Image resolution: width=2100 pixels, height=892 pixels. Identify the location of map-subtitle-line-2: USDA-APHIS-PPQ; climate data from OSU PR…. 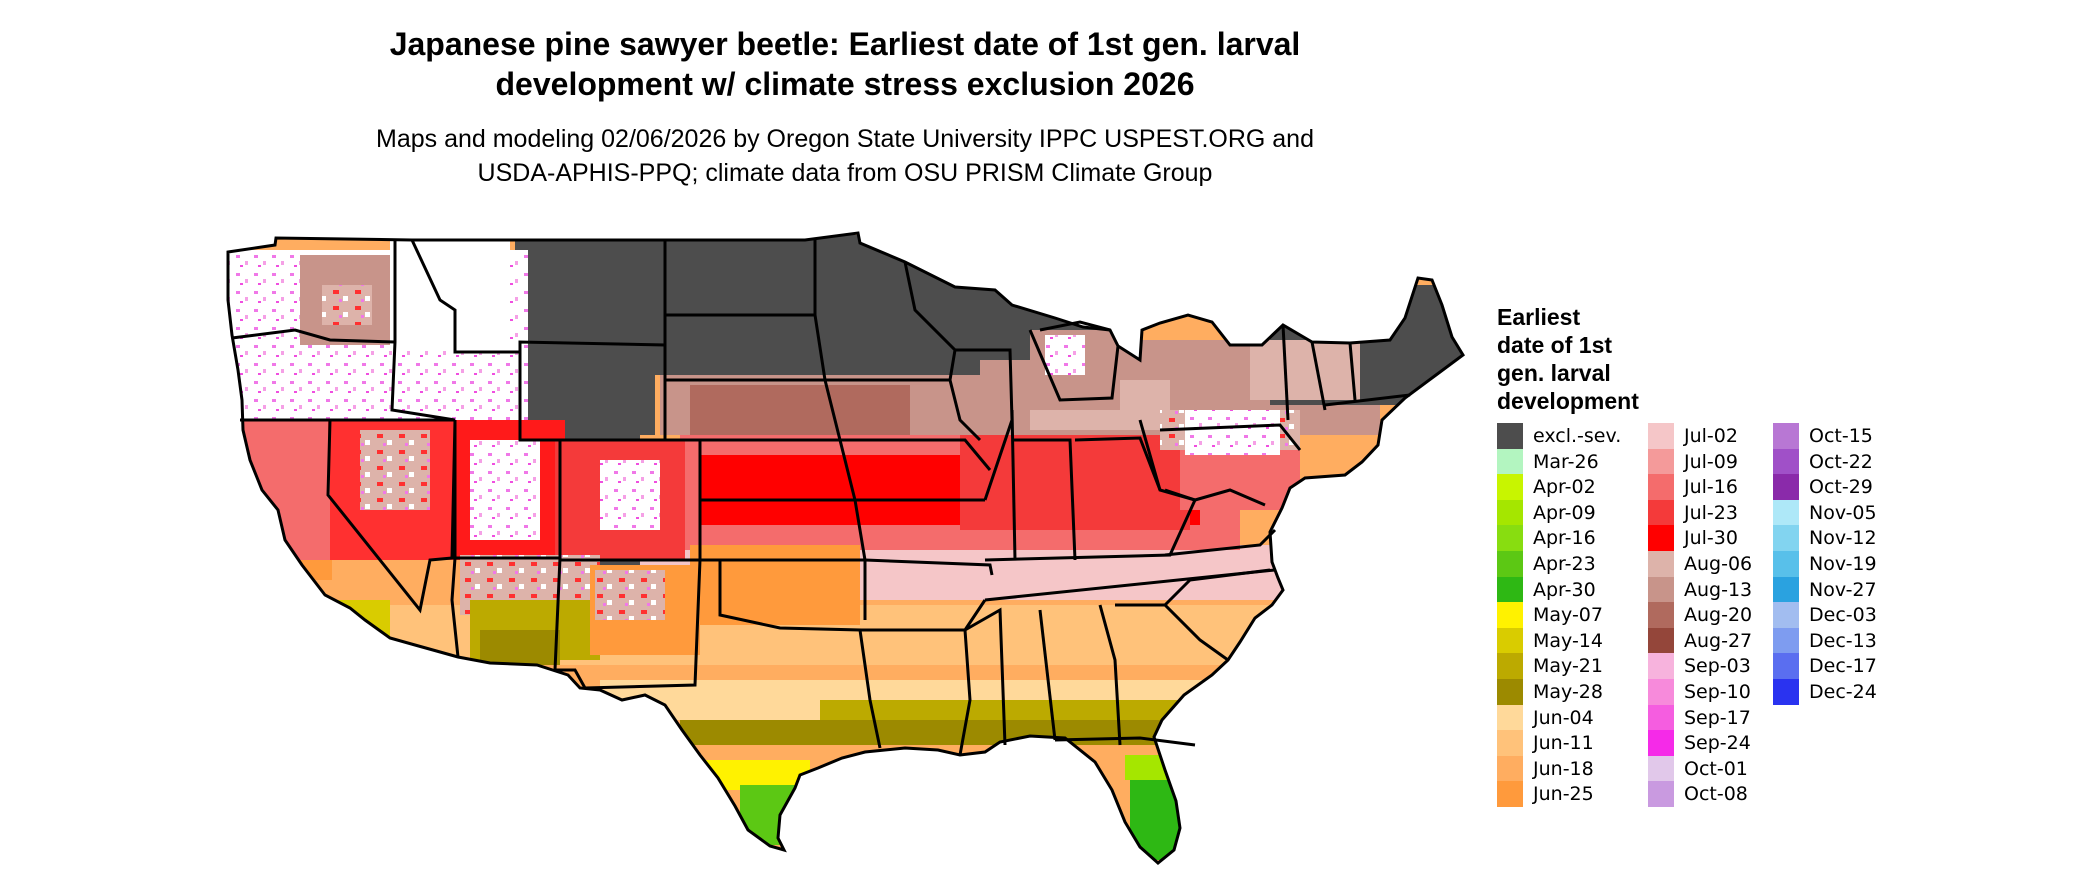
(845, 173).